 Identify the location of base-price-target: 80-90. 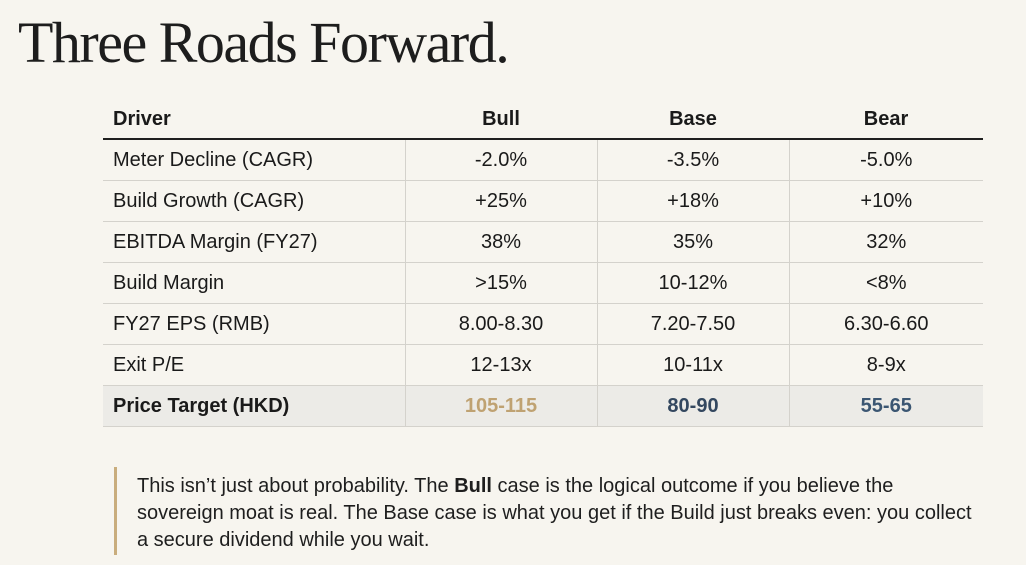
(692, 406).